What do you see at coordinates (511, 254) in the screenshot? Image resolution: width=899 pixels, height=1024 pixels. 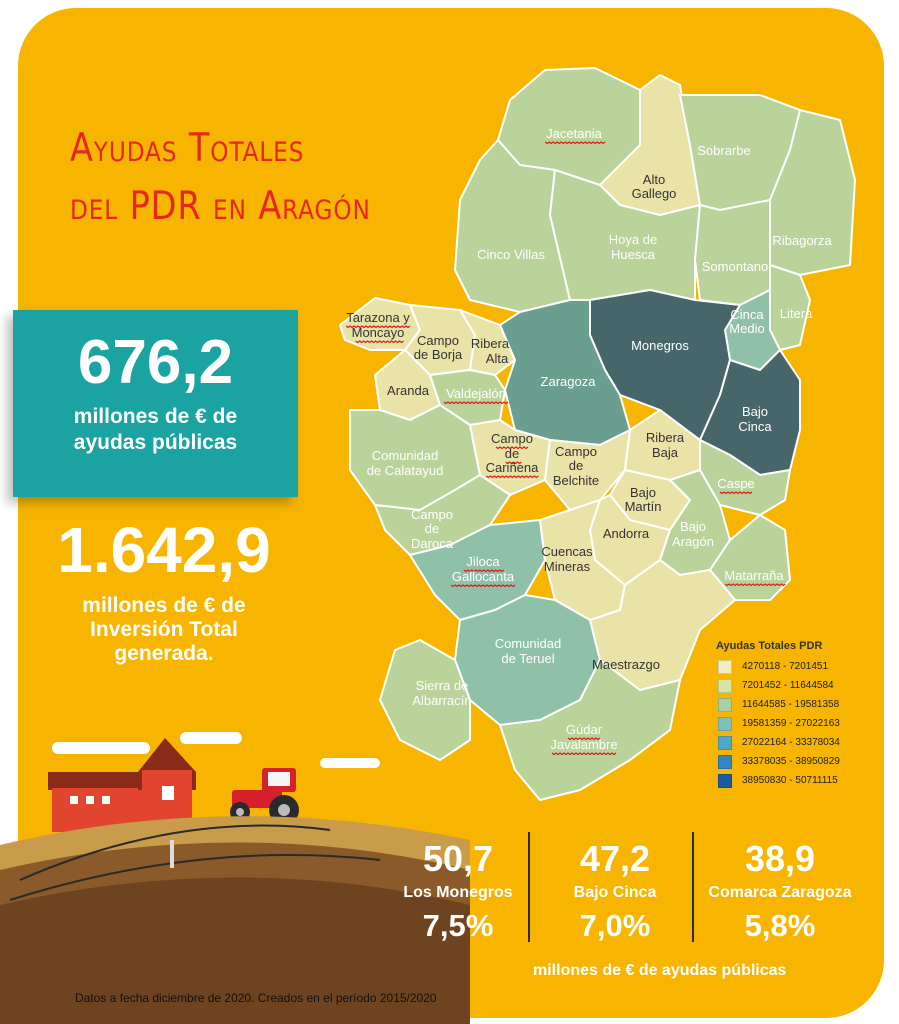 I see `comarca-label: Cinco Villas` at bounding box center [511, 254].